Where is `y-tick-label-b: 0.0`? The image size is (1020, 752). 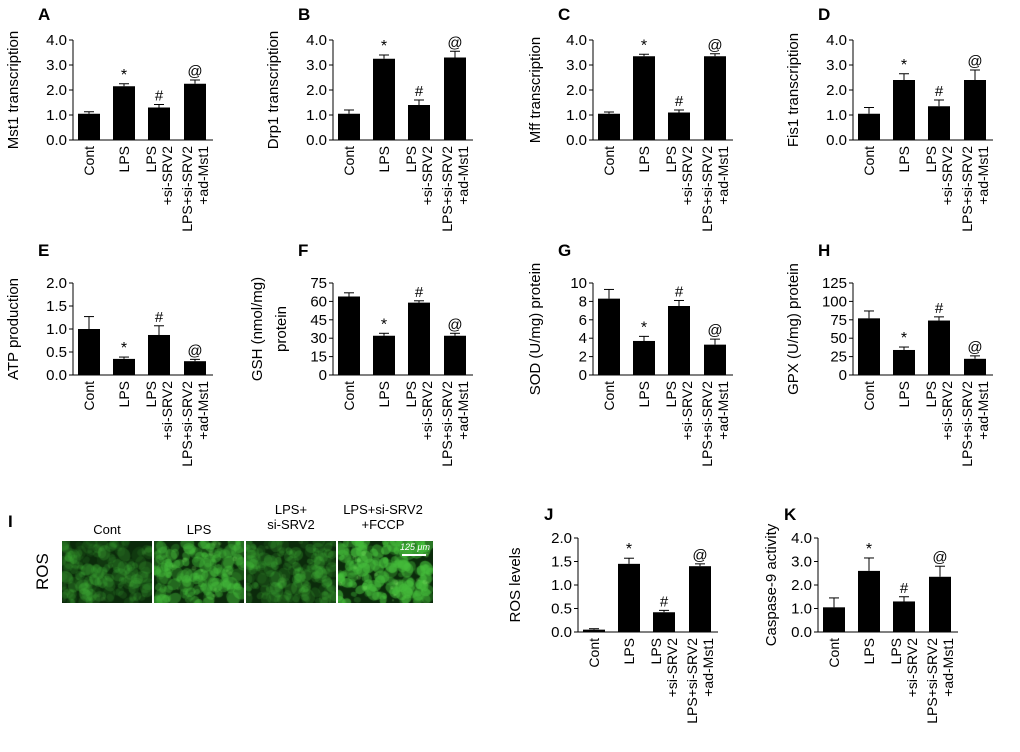 y-tick-label-b: 0.0 is located at coordinates (316, 140).